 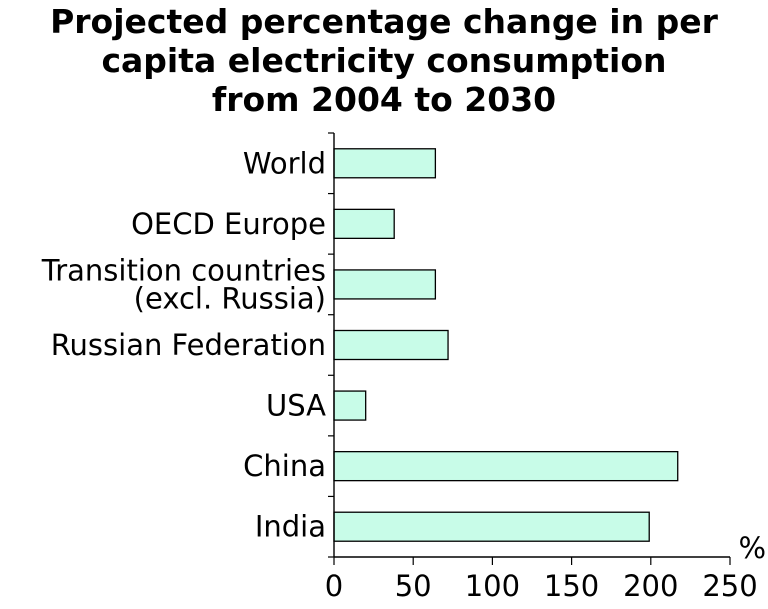 I want to click on x-tick-label-3: 150, so click(x=571, y=586).